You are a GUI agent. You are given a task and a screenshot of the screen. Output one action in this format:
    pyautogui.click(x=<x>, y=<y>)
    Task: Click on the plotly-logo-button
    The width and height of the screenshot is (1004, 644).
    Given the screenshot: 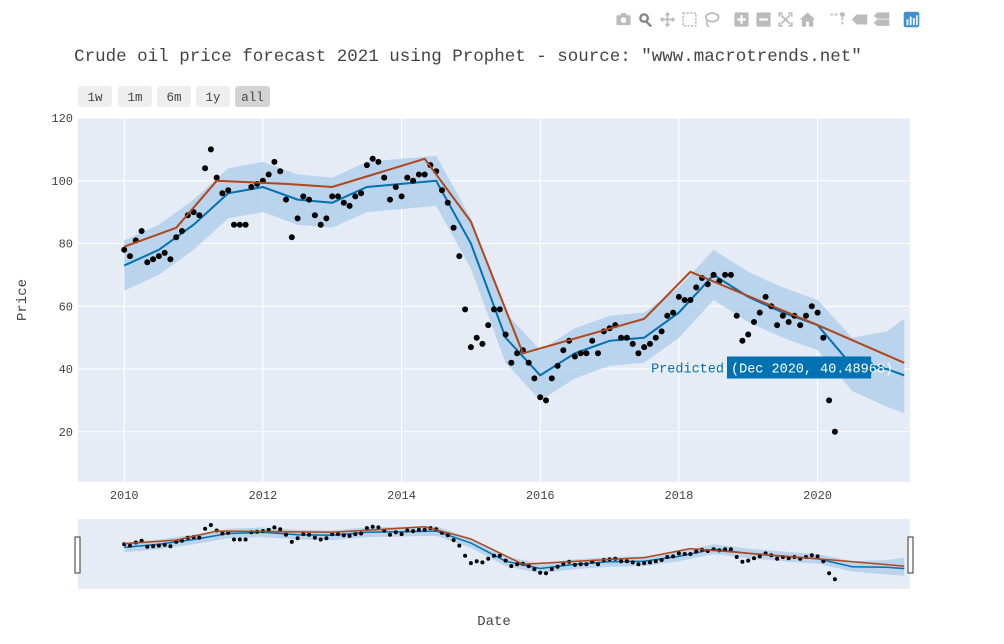 What is the action you would take?
    pyautogui.click(x=911, y=19)
    